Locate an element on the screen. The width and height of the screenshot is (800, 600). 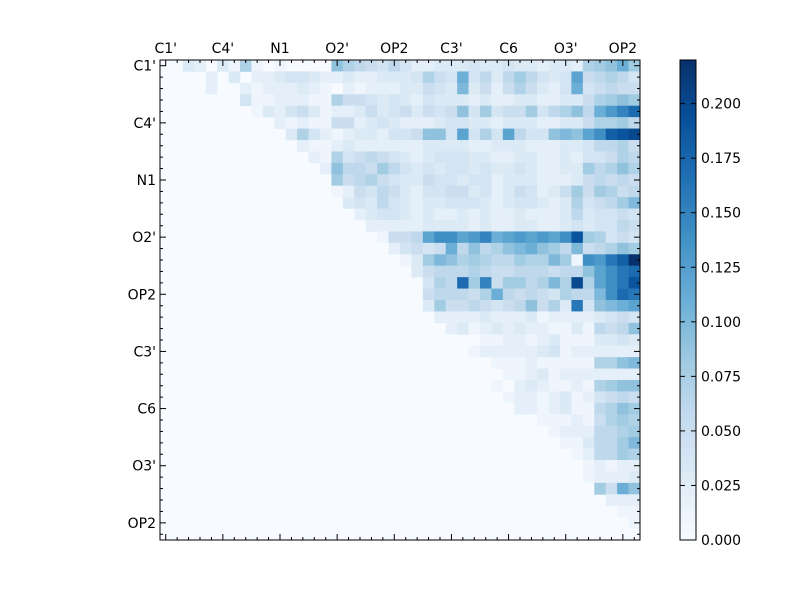
x-tick-label: C4' is located at coordinates (223, 49).